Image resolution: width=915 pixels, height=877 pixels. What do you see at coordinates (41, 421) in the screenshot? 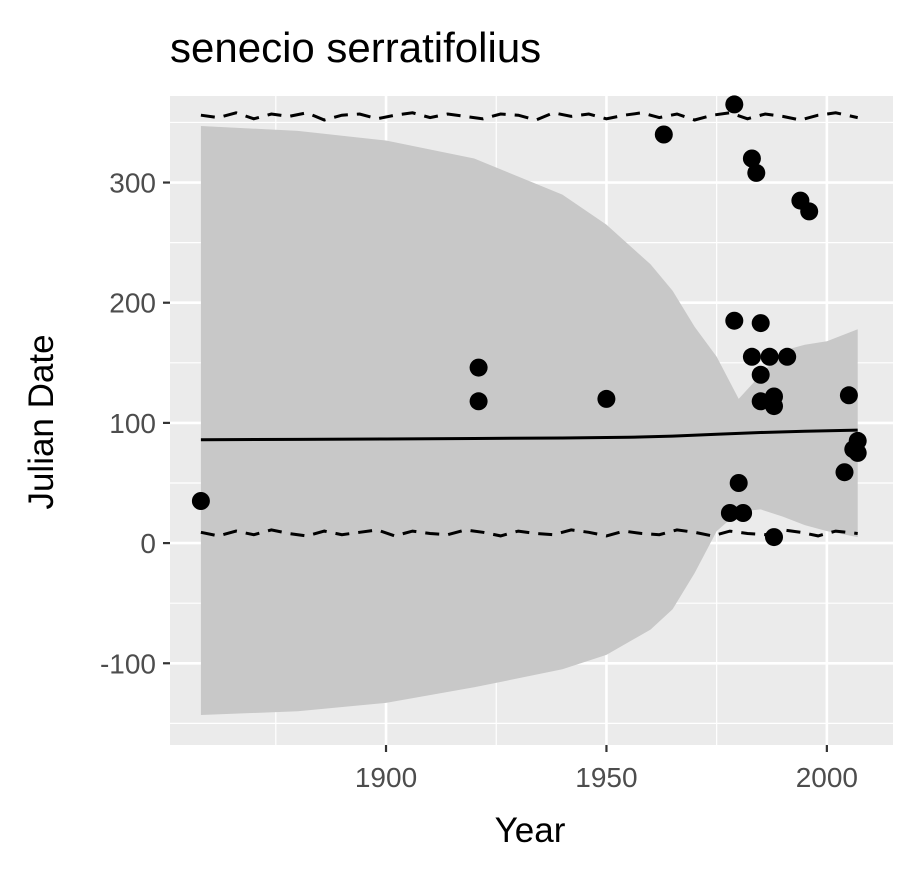
I see `y-axis-title: Julian Date` at bounding box center [41, 421].